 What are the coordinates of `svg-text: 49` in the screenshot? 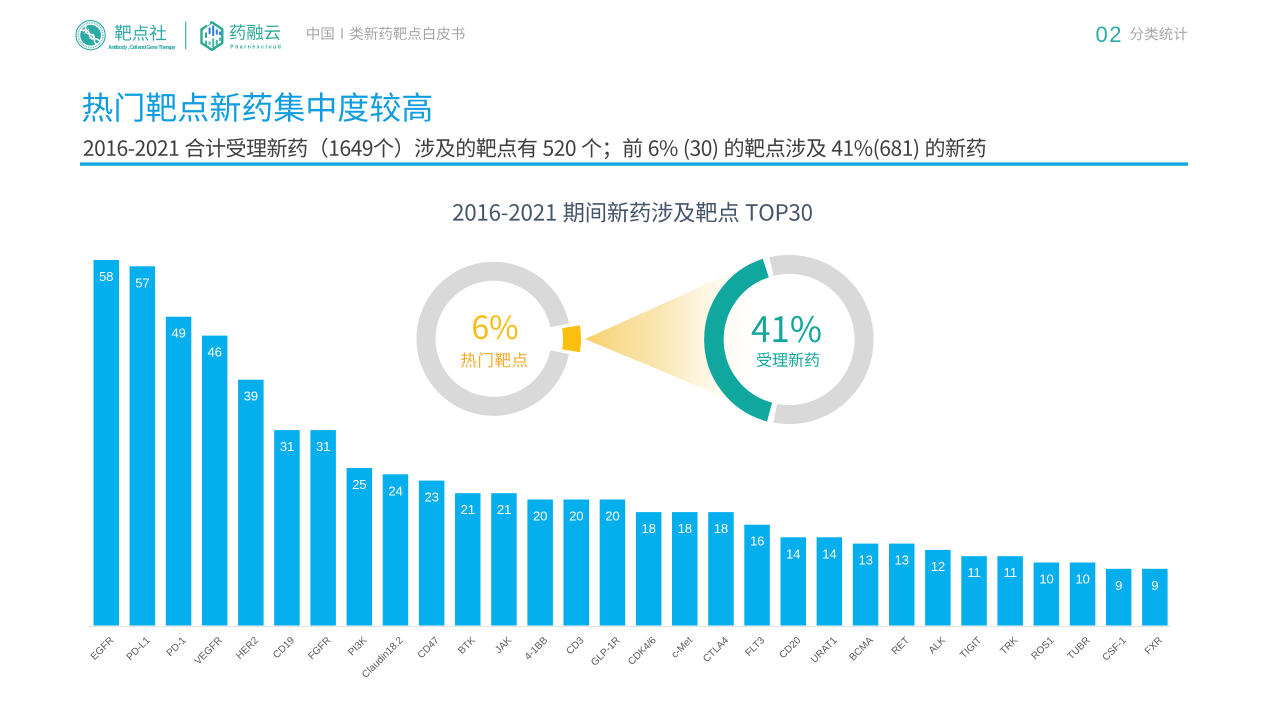 It's located at (178, 333).